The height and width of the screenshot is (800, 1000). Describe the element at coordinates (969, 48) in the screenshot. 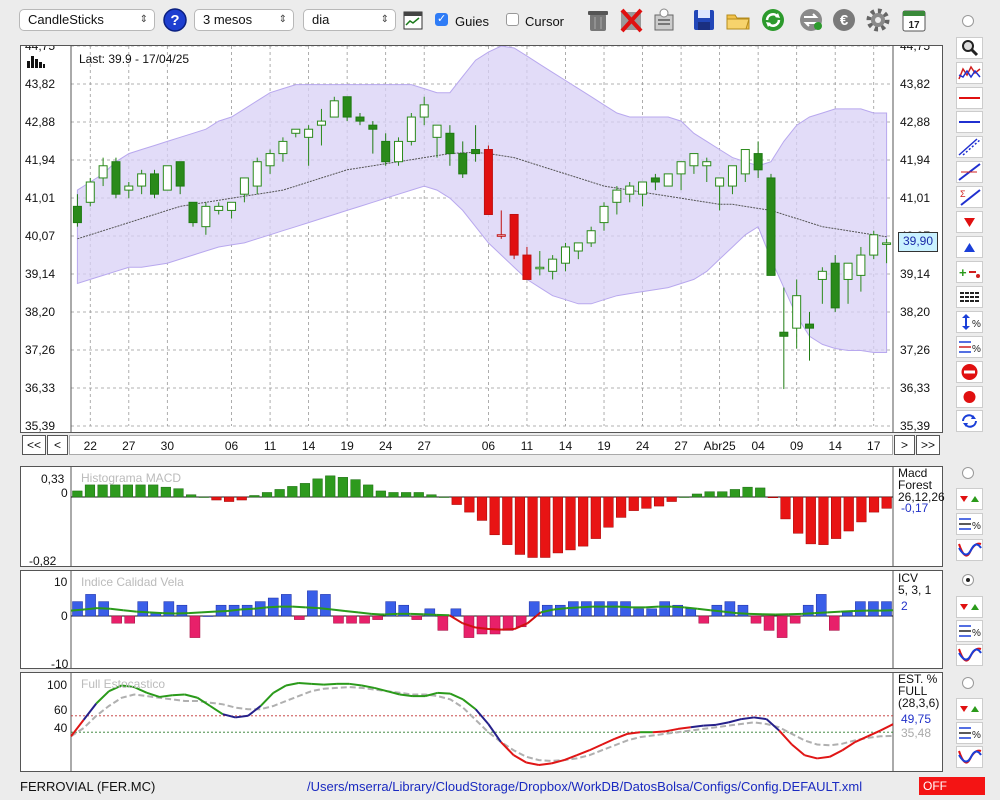

I see `zoom-button` at that location.